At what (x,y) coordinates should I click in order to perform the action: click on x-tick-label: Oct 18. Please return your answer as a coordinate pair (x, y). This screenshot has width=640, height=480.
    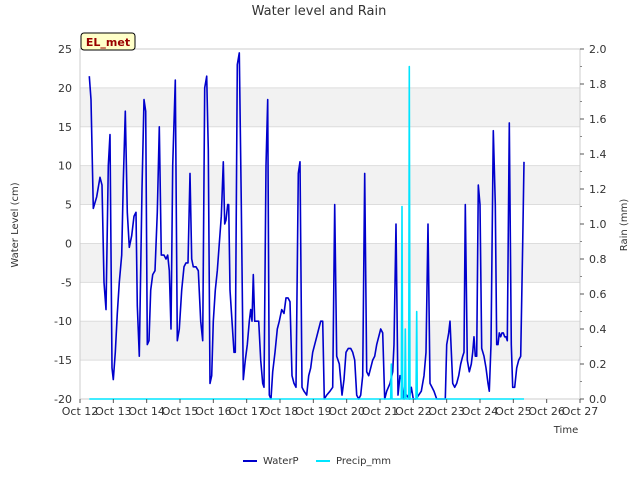
    Looking at the image, I should click on (280, 411).